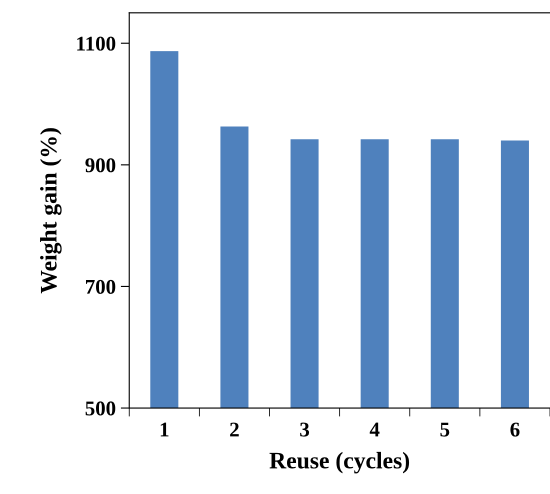  What do you see at coordinates (101, 287) in the screenshot?
I see `y-tick-label: 700` at bounding box center [101, 287].